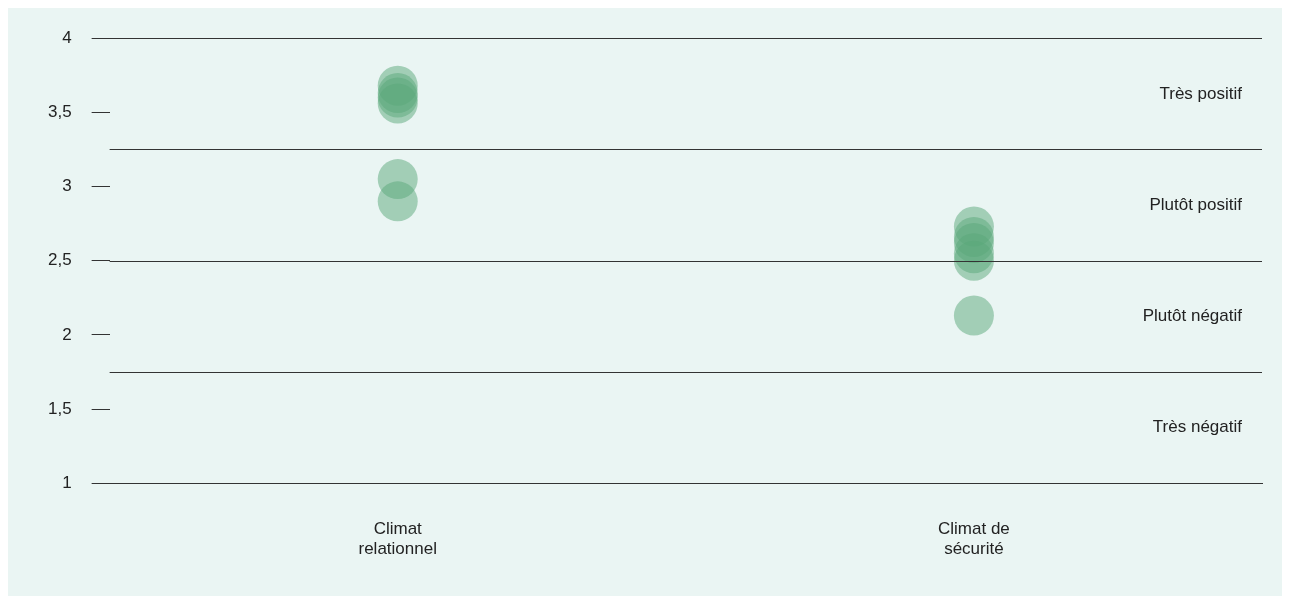  What do you see at coordinates (397, 539) in the screenshot?
I see `x-tick-label: Climat relationnel` at bounding box center [397, 539].